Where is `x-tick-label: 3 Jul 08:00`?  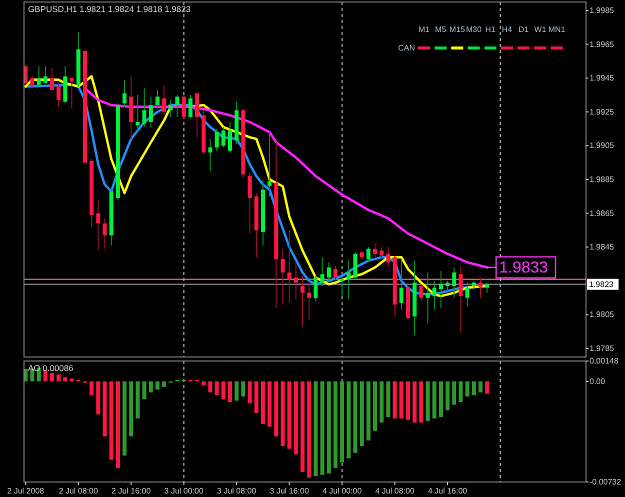 x-tick-label: 3 Jul 08:00 is located at coordinates (237, 491).